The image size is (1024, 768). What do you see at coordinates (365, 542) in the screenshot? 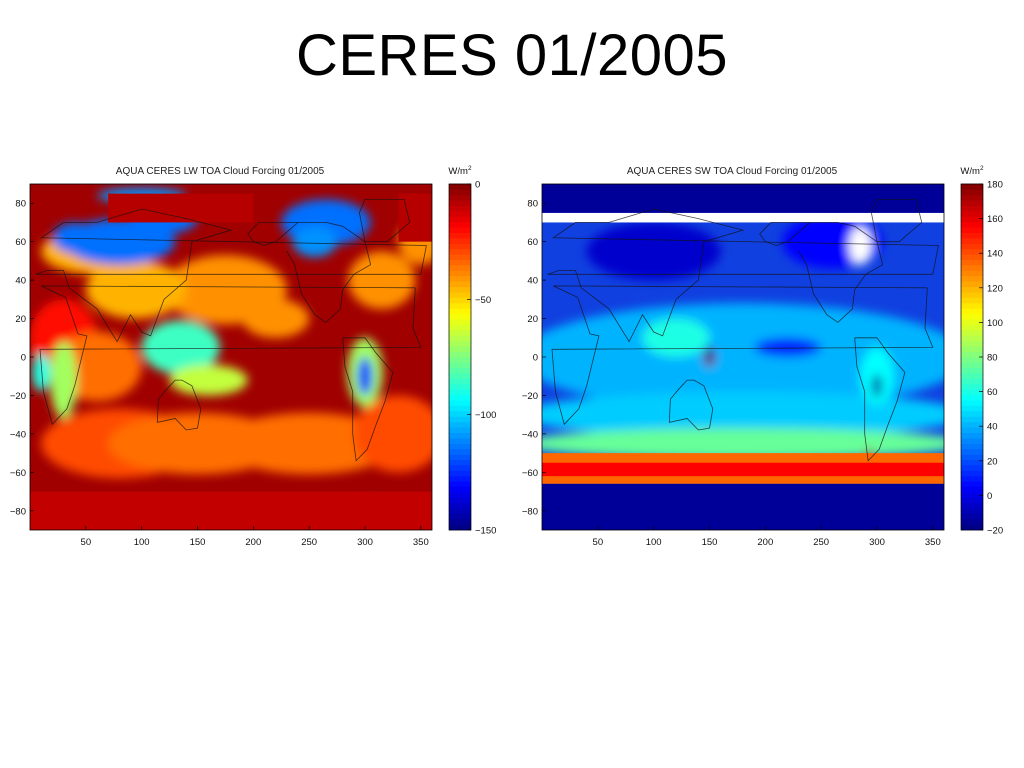
I see `lw-x-tick-label: 300` at bounding box center [365, 542].